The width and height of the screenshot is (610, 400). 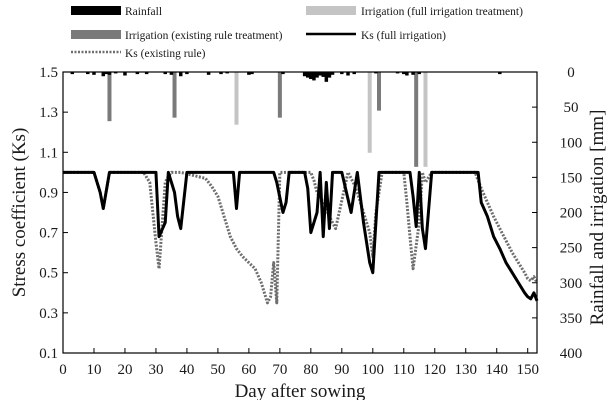 I want to click on y-axis-left-title: Stress coefficient (Ks), so click(x=19, y=213).